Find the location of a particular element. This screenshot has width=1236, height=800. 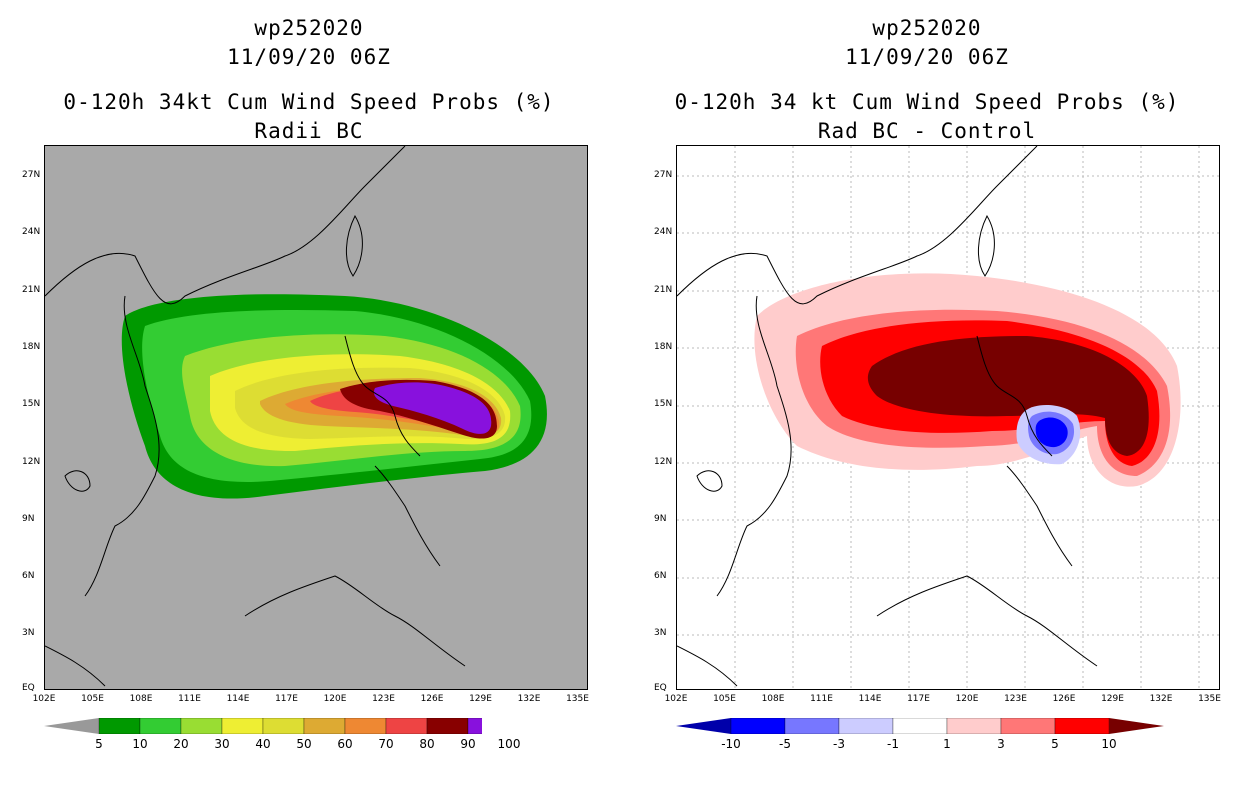

colorbar-label: 1 is located at coordinates (947, 744).